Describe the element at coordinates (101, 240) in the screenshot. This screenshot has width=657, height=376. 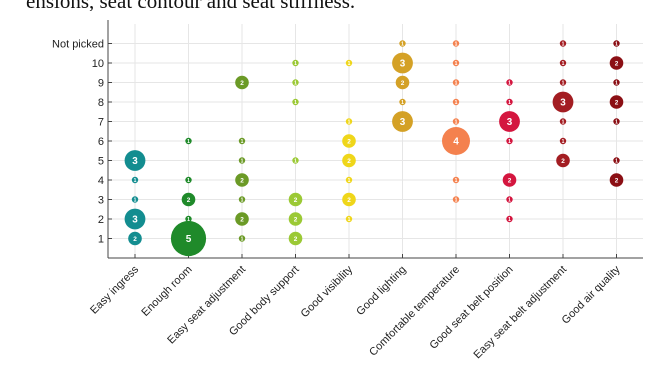
I see `y-tick-label: 1` at that location.